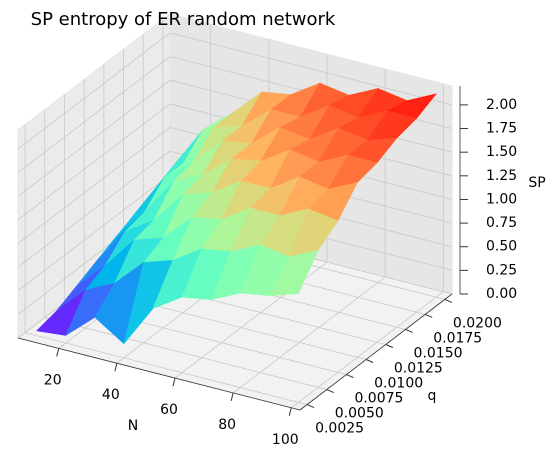 This screenshot has width=550, height=452. Describe the element at coordinates (378, 399) in the screenshot. I see `y-tick-label: 0.0075` at that location.